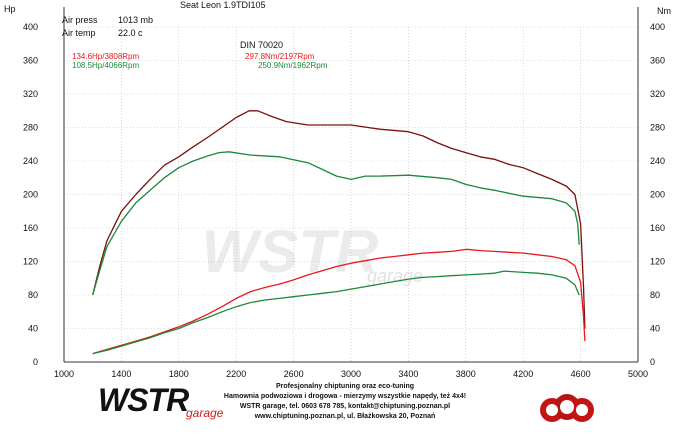 This screenshot has width=690, height=436. I want to click on x-tick-label: 1800, so click(179, 374).